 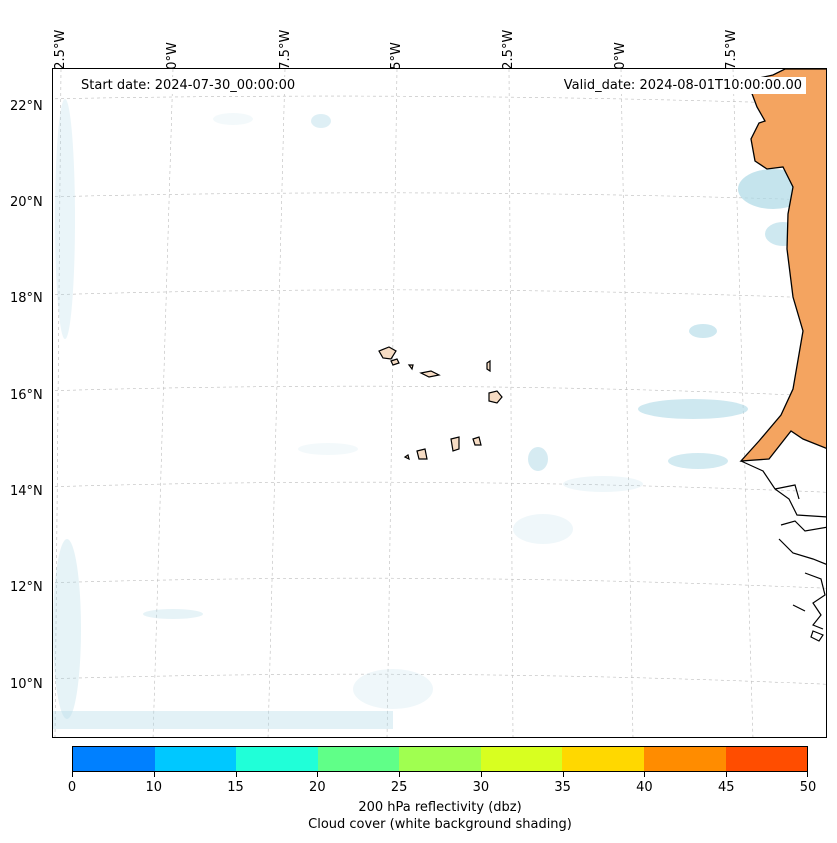 I want to click on colorbar-subtitle: Cloud cover (white background shading), so click(x=440, y=824).